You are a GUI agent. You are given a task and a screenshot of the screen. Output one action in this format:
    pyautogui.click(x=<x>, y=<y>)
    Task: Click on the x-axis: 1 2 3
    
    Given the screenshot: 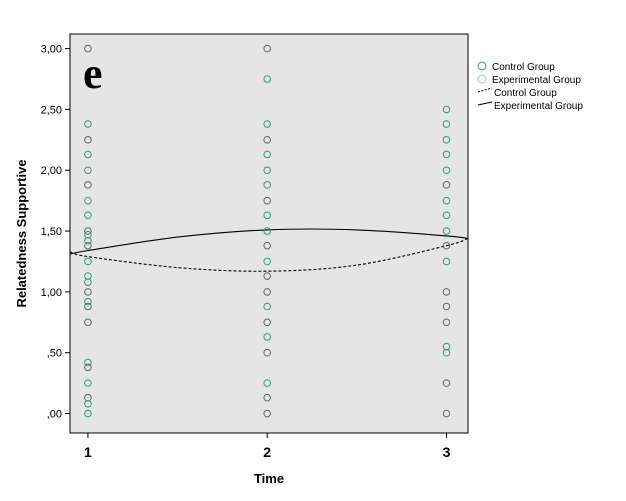 What is the action you would take?
    pyautogui.click(x=267, y=446)
    